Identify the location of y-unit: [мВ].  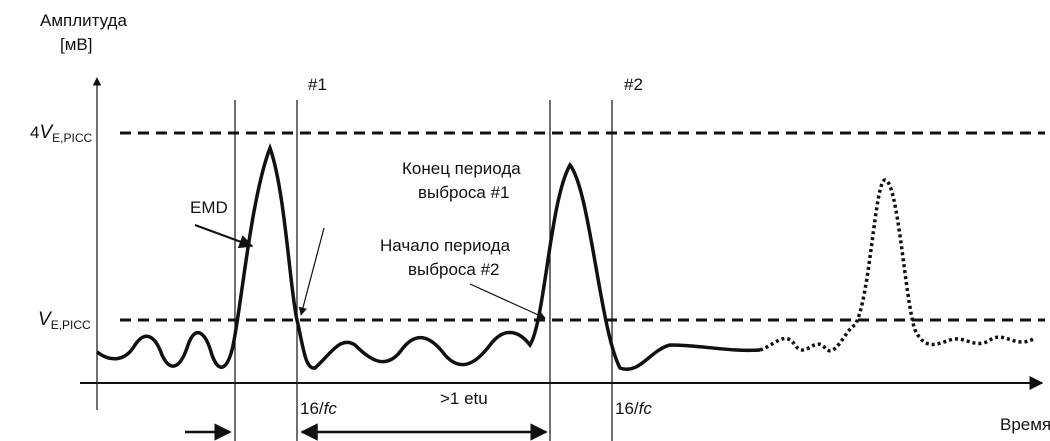
(76, 44).